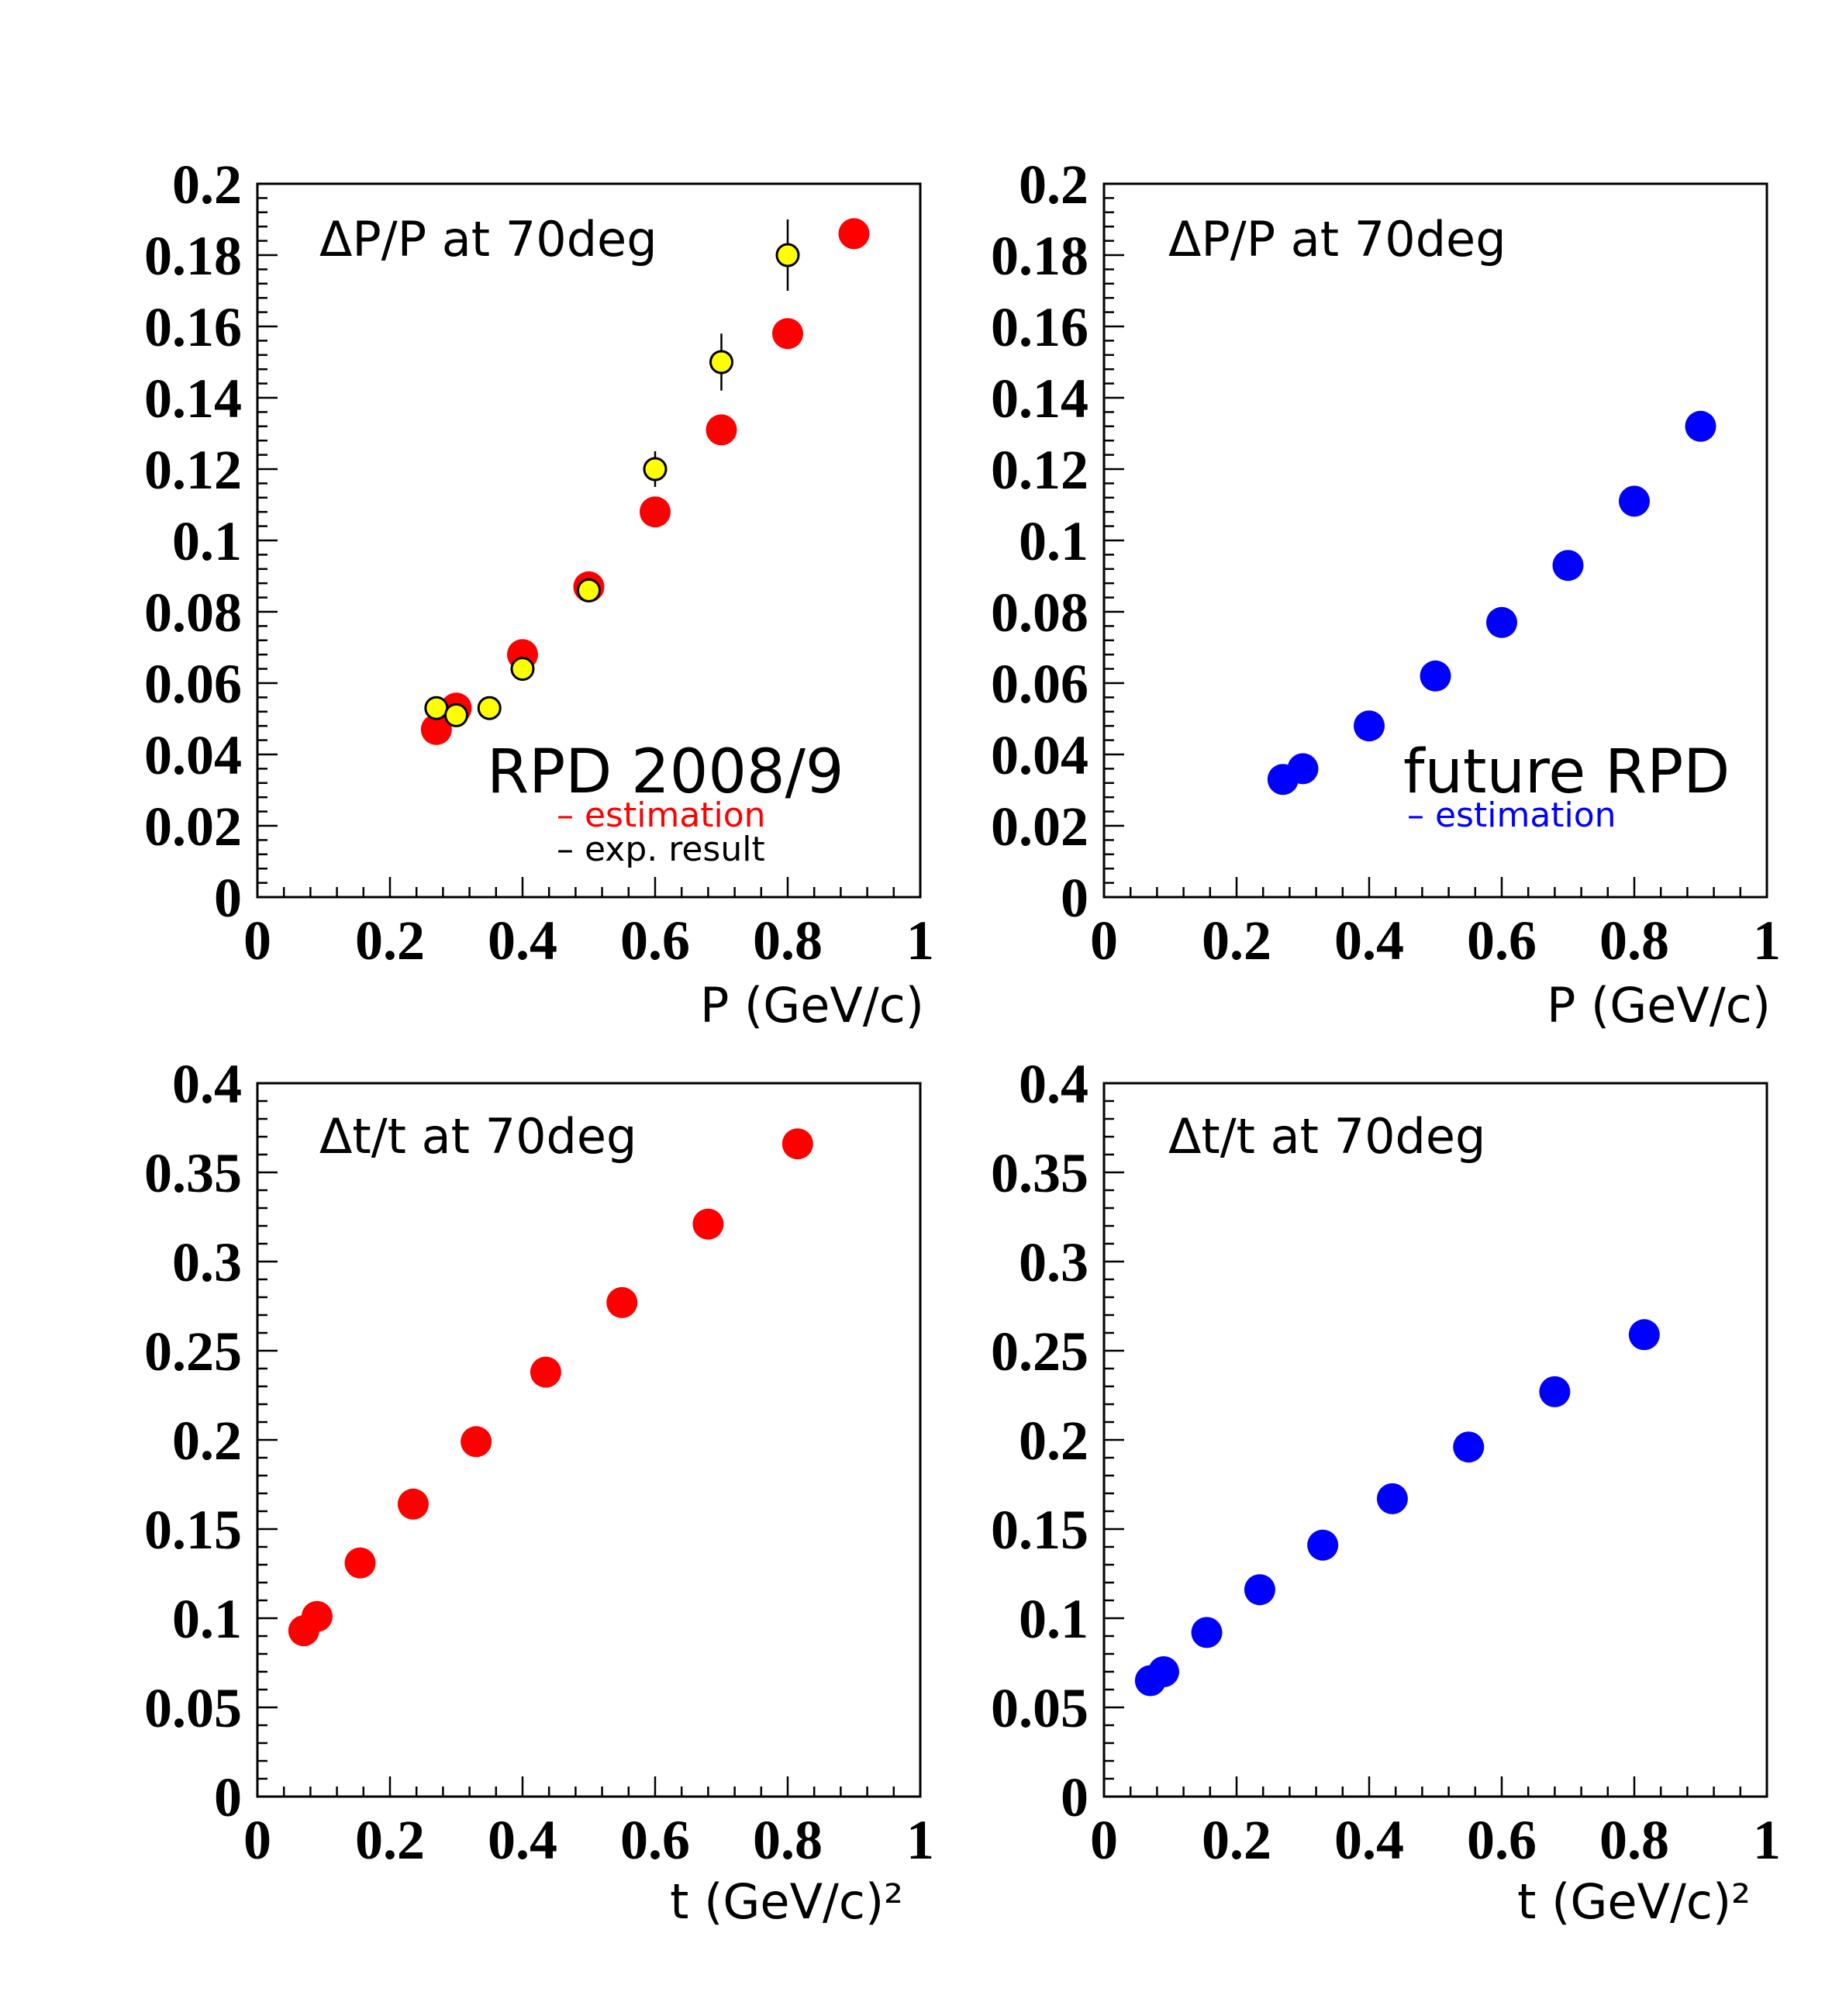 This screenshot has height=2016, width=1832. I want to click on panel-title: Δt/t at 70deg, so click(478, 1136).